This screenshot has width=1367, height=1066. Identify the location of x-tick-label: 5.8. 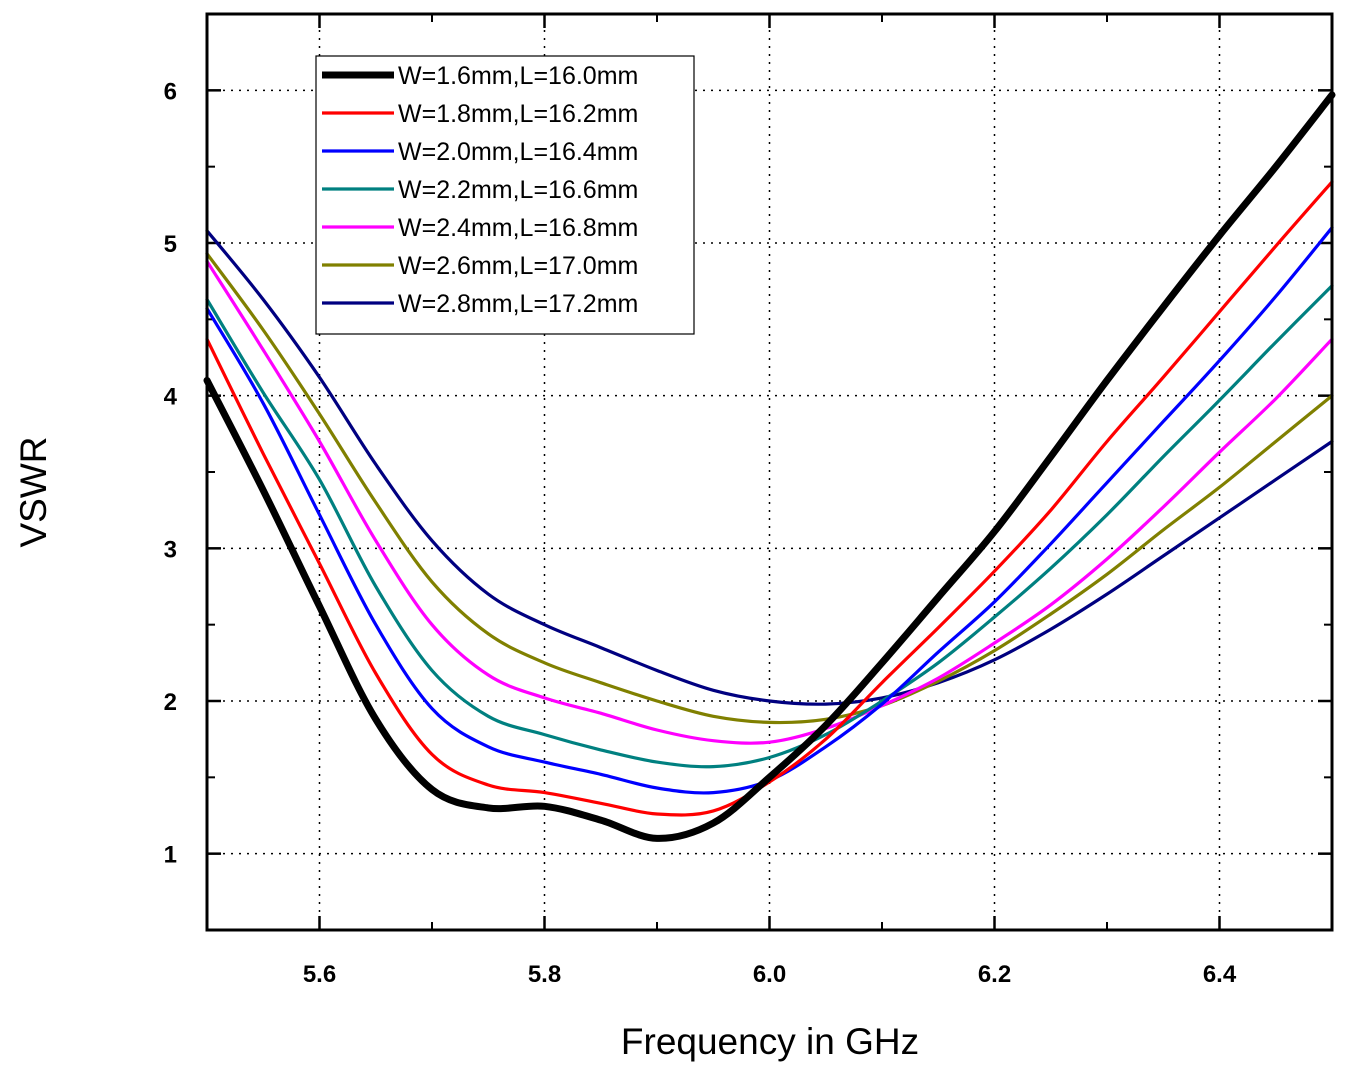
(544, 974).